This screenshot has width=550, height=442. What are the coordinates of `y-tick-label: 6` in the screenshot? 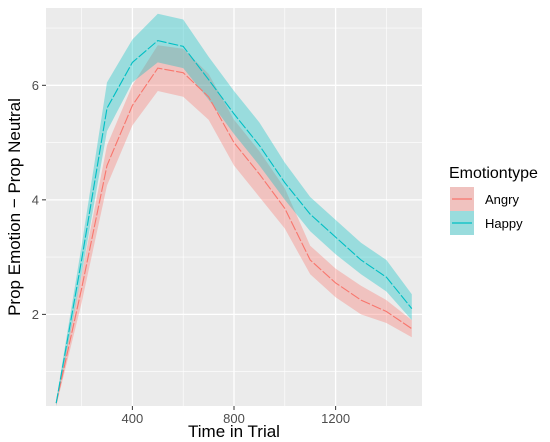 It's located at (35, 85).